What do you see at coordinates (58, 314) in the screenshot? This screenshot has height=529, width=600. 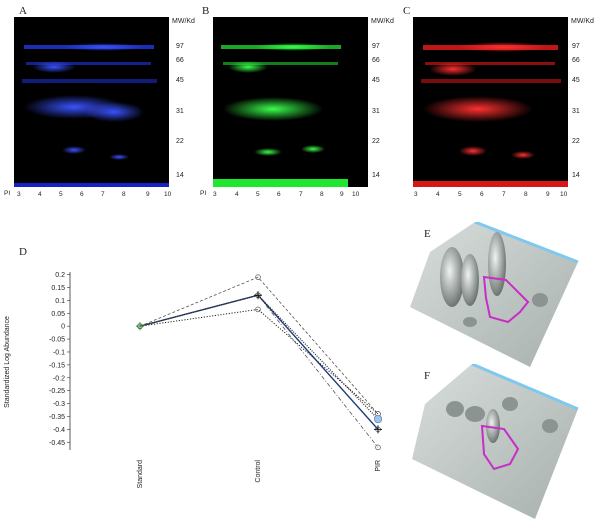 I see `y-tick-label: 0.05` at bounding box center [58, 314].